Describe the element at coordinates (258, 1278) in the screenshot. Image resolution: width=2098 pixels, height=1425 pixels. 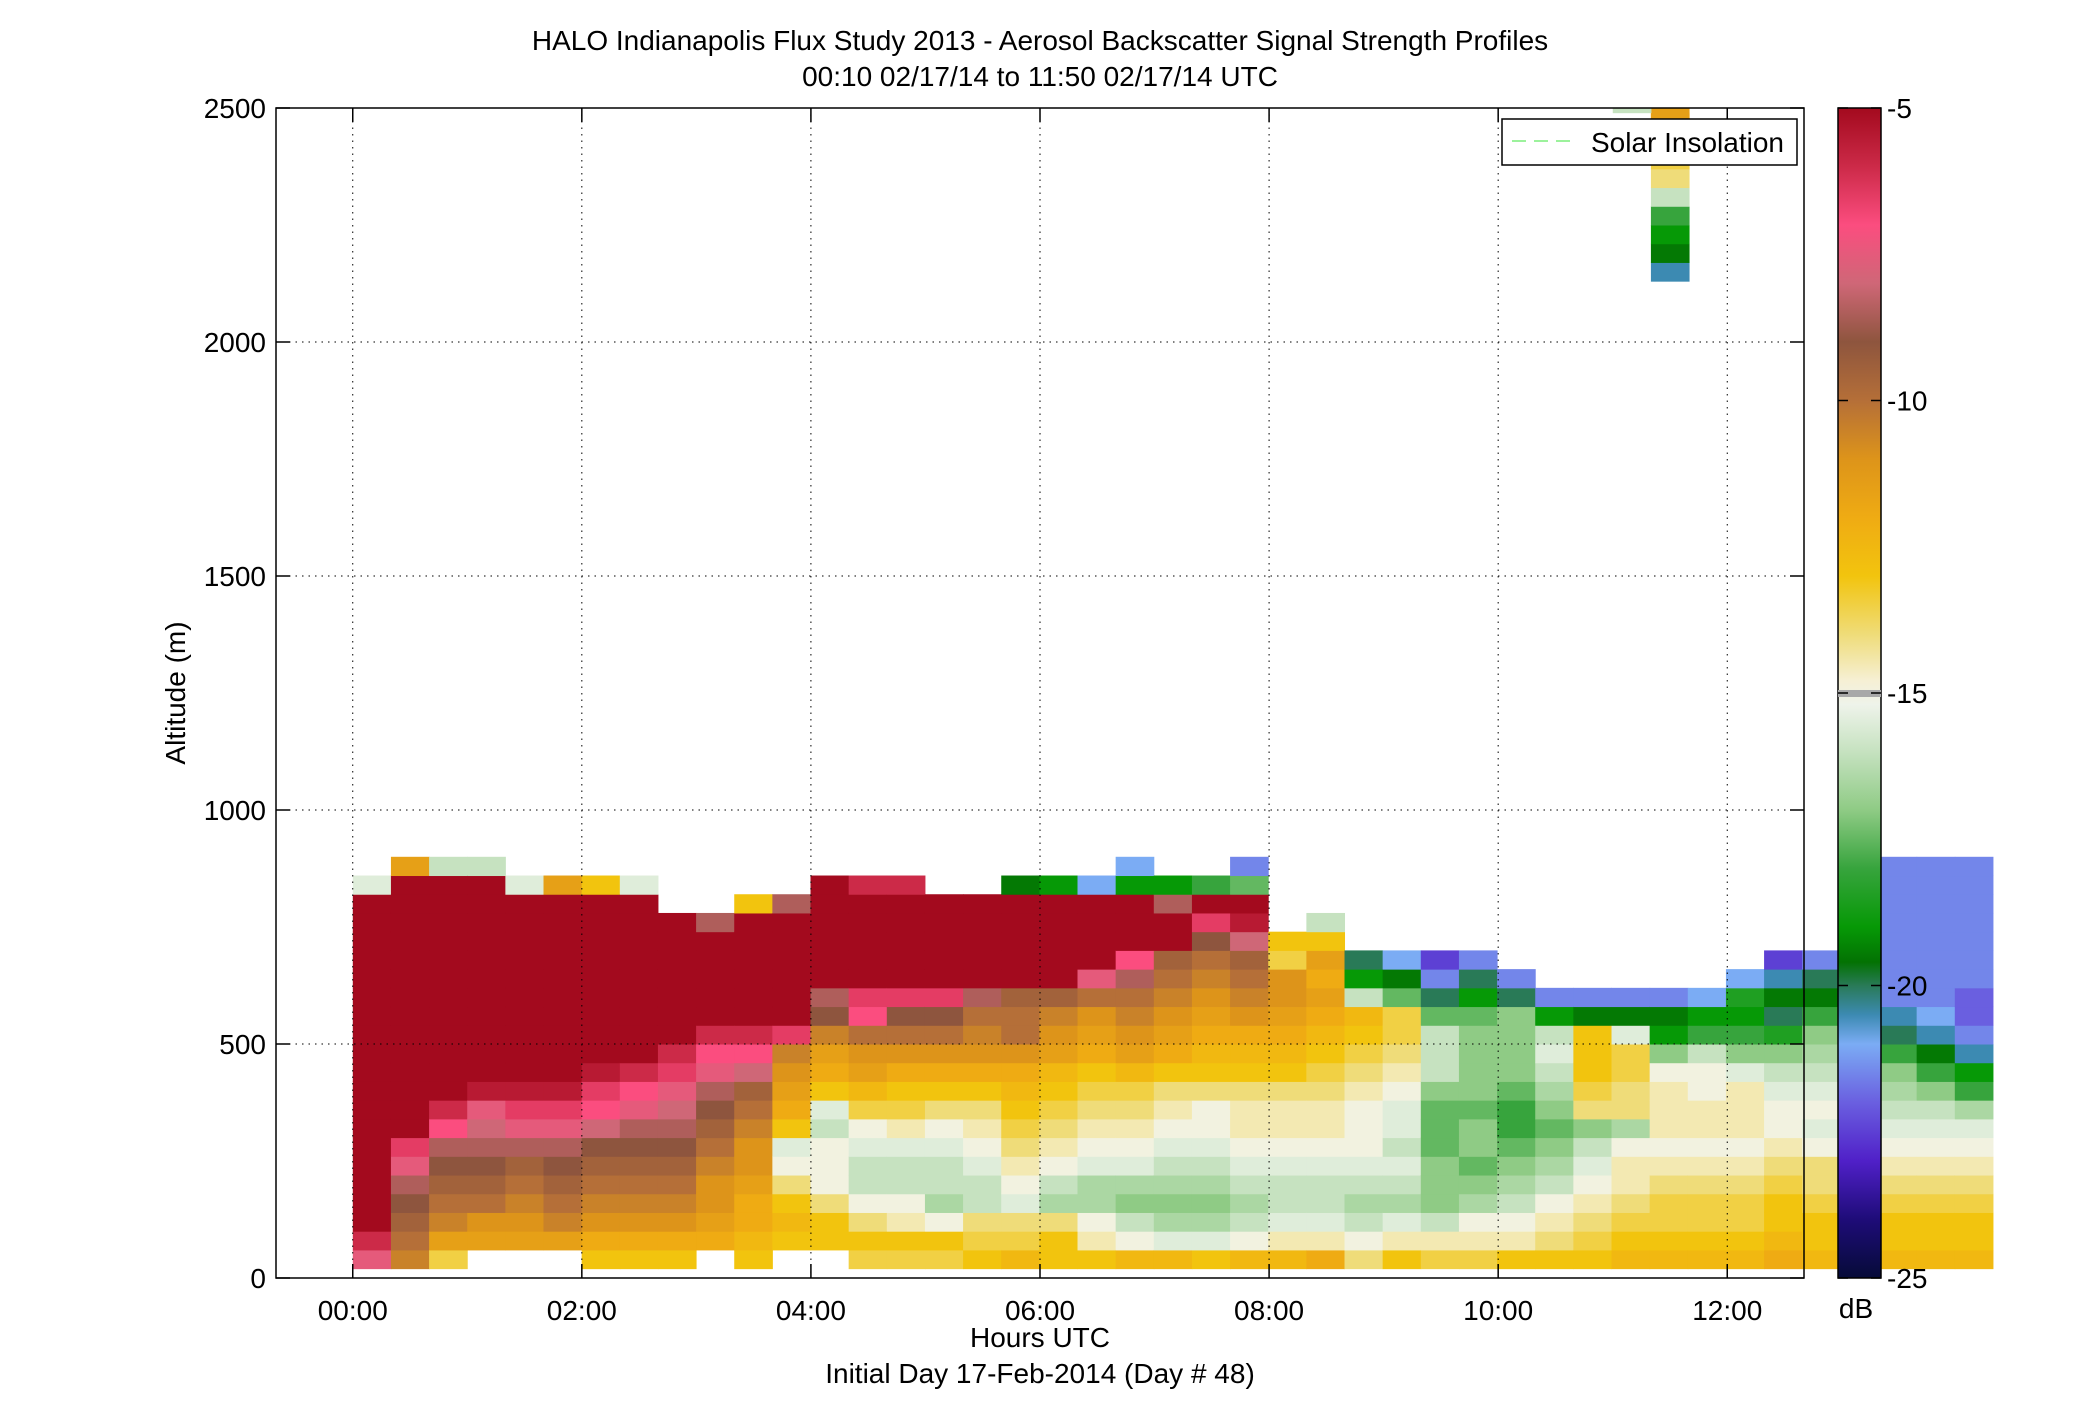
I see `y-tick-label: 0` at that location.